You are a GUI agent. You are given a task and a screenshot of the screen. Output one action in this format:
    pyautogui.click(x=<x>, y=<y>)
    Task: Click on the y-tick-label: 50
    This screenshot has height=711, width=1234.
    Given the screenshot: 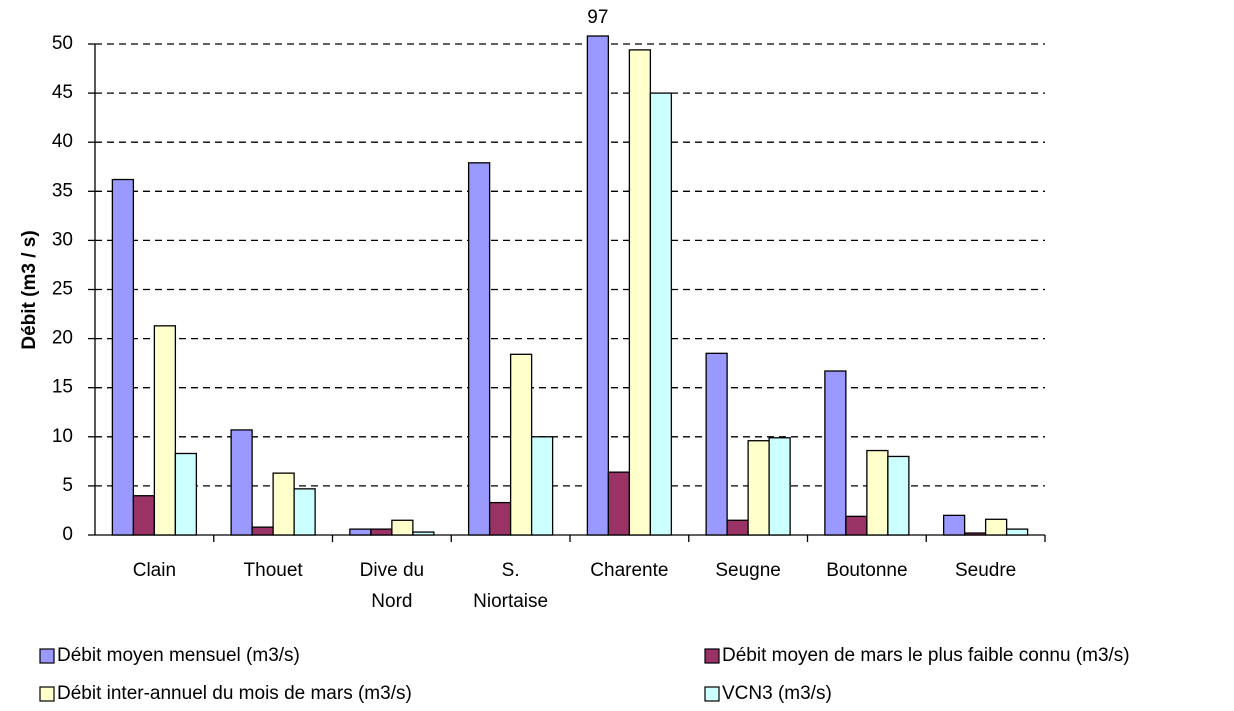 What is the action you would take?
    pyautogui.click(x=62, y=43)
    